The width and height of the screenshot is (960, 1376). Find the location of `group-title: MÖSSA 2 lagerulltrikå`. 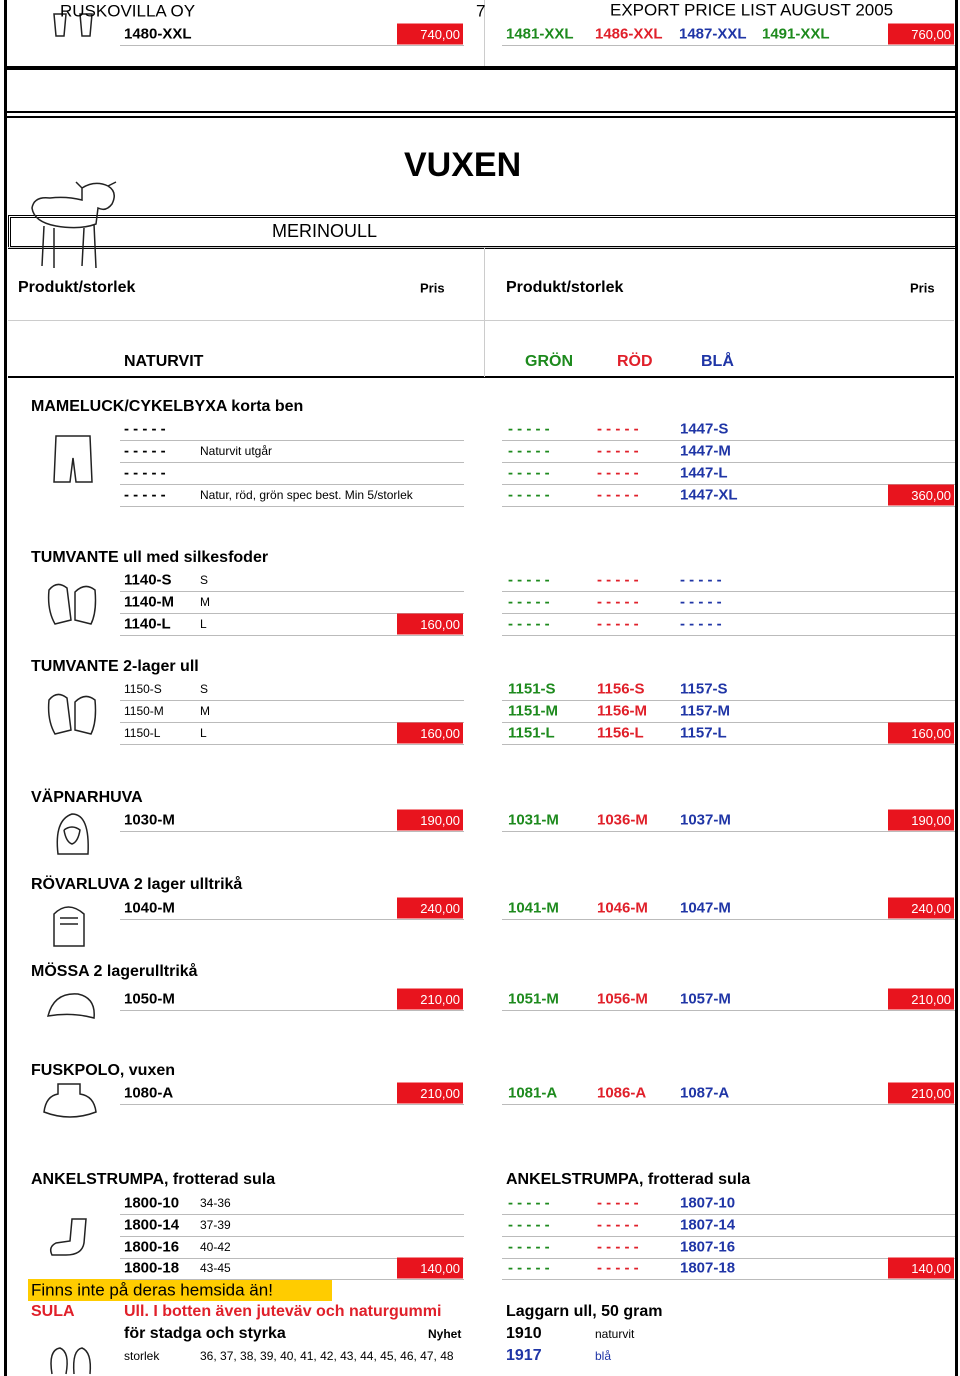

group-title: MÖSSA 2 lagerulltrikå is located at coordinates (114, 971).